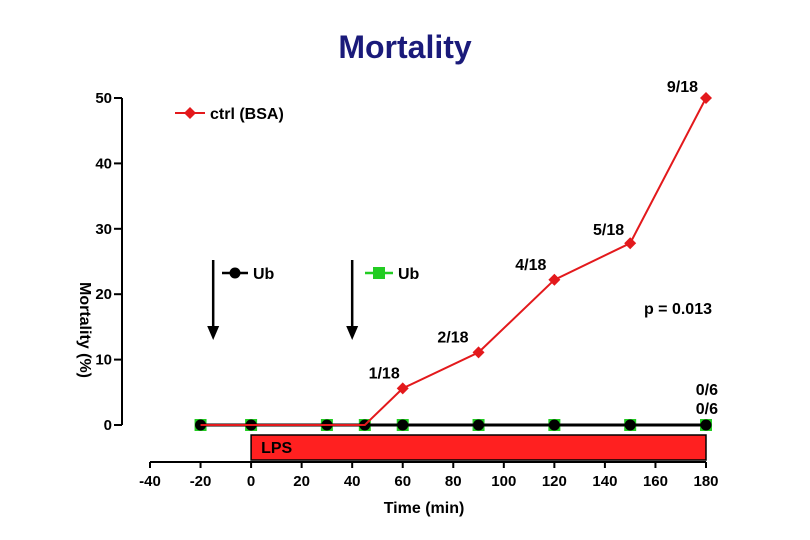  Describe the element at coordinates (150, 481) in the screenshot. I see `x-tick-label: -40` at that location.